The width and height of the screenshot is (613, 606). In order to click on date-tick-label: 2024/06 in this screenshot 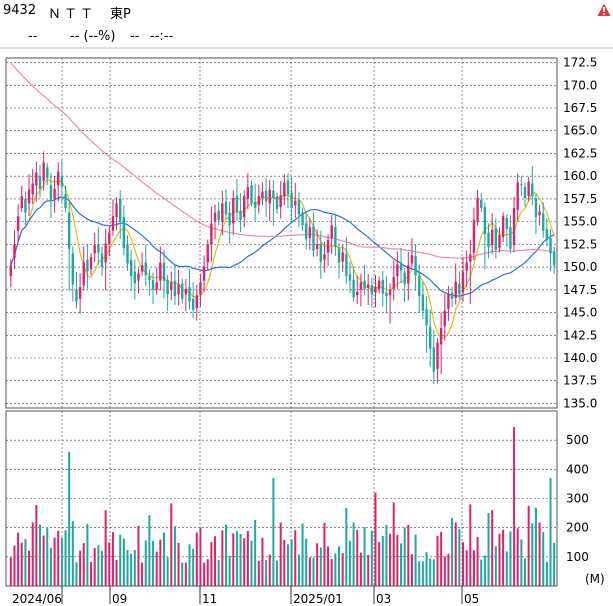, I will do `click(37, 599)`.